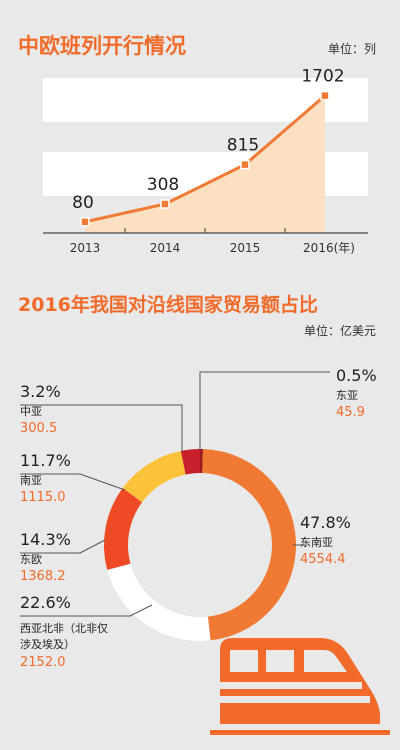 The width and height of the screenshot is (400, 750). I want to click on slice-percent: 22.6%, so click(45, 602).